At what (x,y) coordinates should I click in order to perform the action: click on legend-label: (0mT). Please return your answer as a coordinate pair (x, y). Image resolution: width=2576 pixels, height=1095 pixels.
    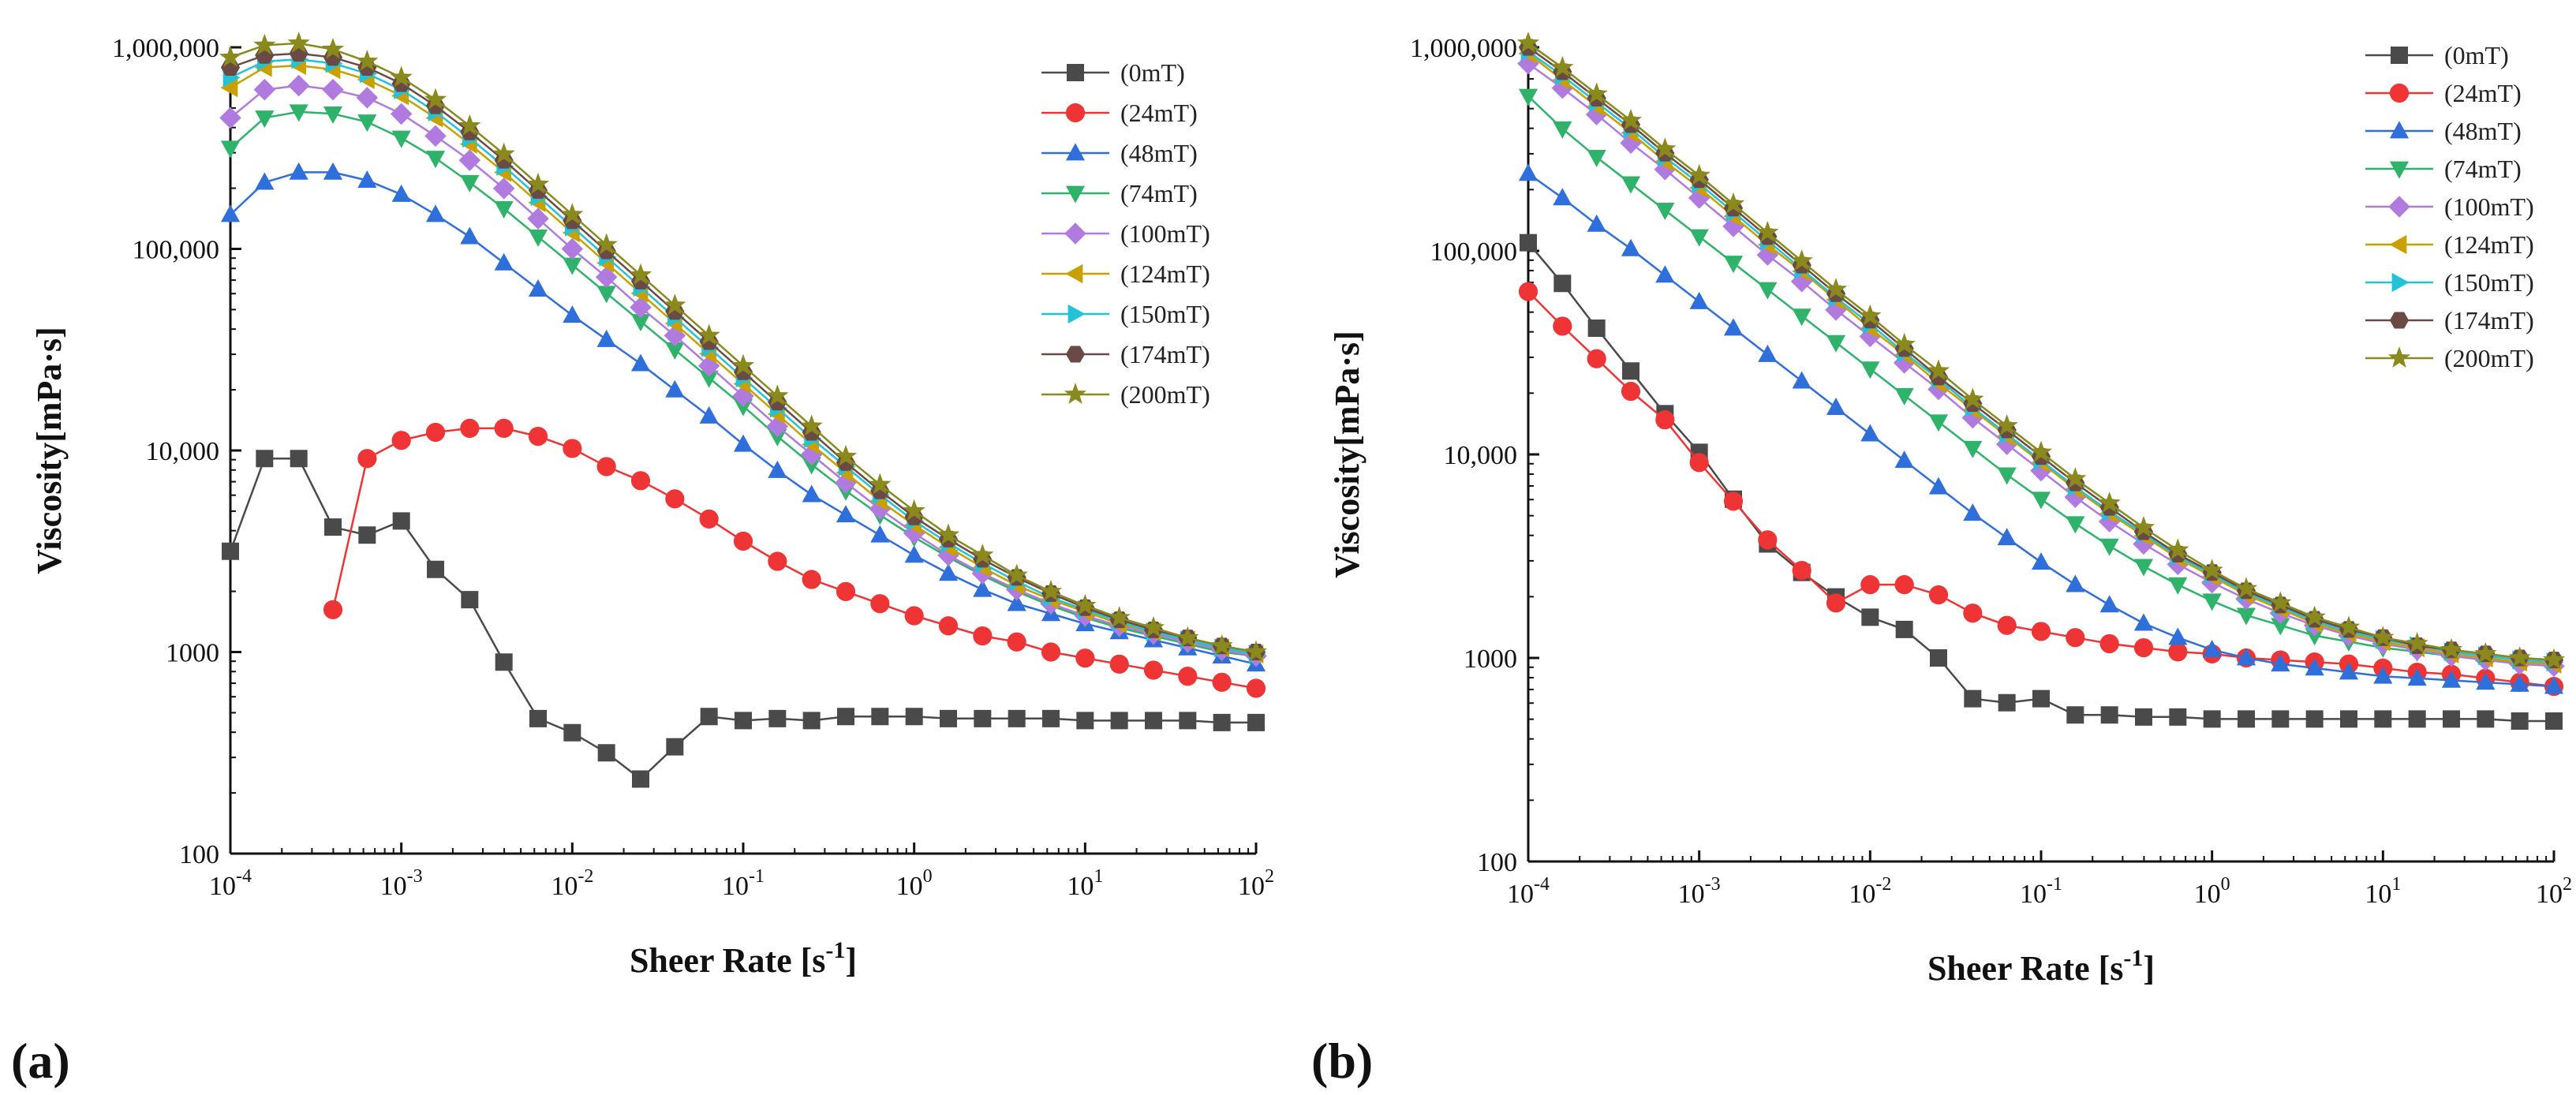
    Looking at the image, I should click on (1152, 72).